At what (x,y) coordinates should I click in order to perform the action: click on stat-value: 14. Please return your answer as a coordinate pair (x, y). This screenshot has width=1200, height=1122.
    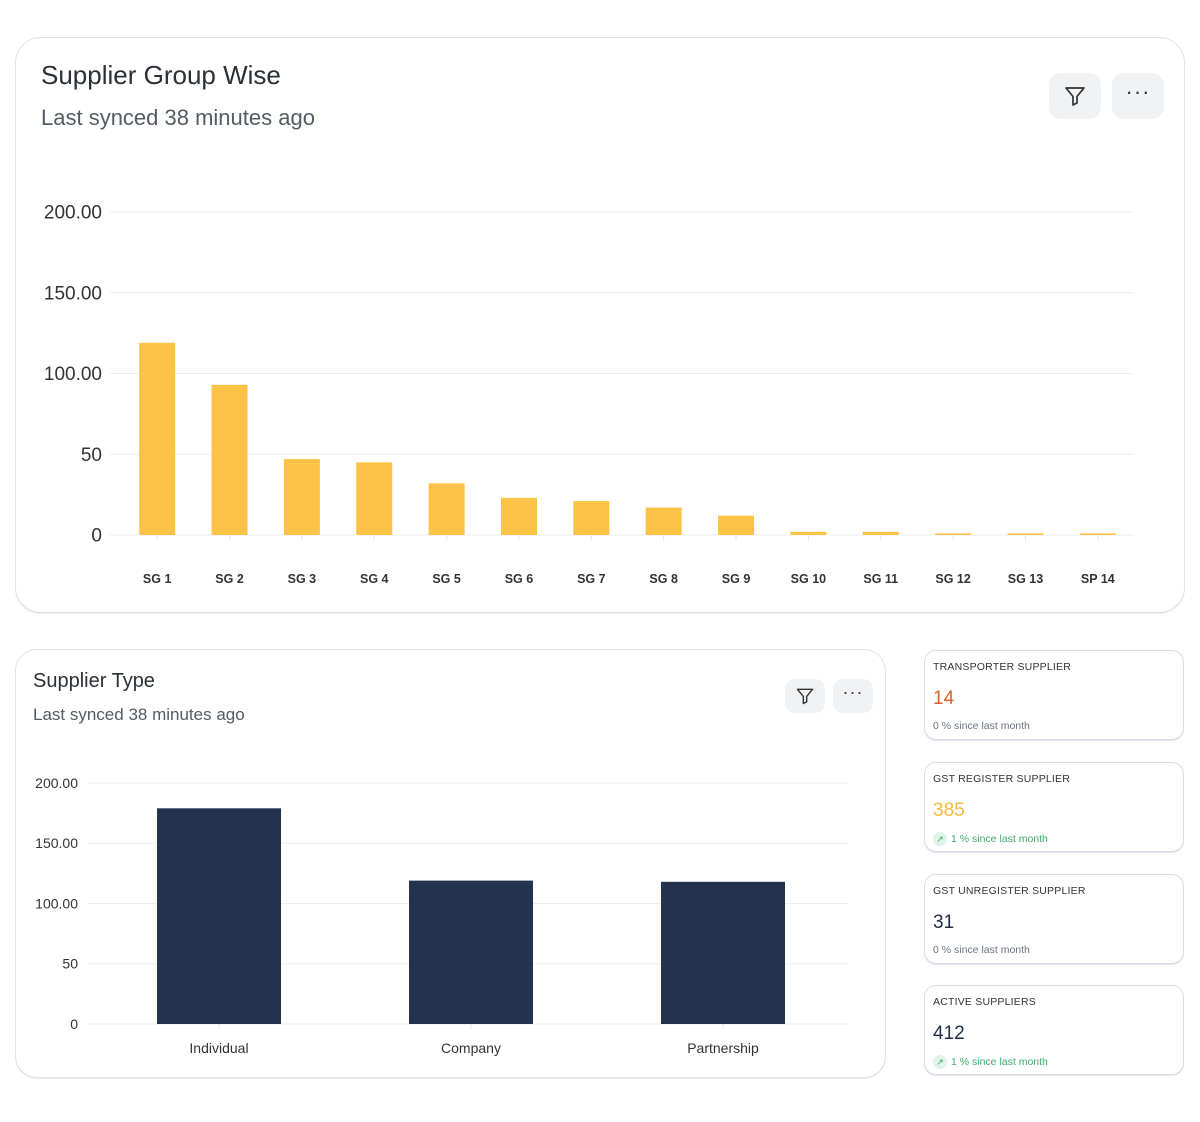
    Looking at the image, I should click on (944, 698).